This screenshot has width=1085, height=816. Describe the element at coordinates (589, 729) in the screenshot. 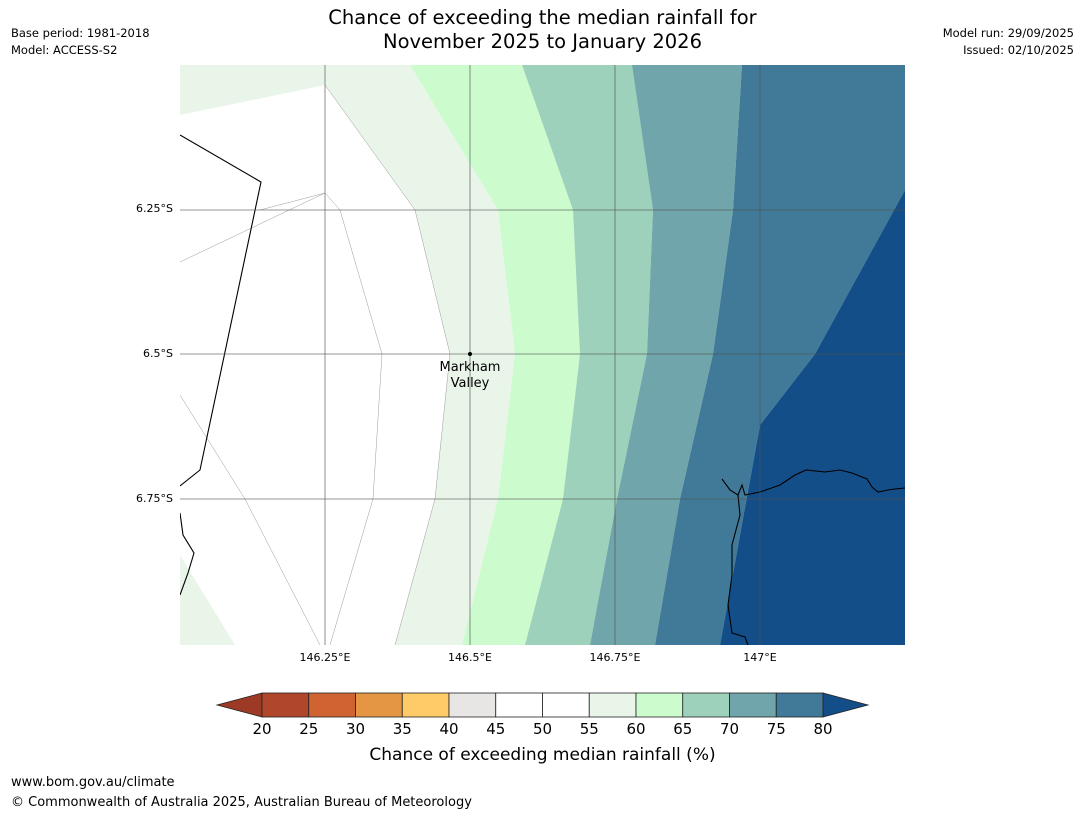

I see `colorbar-tick-label: 55` at that location.